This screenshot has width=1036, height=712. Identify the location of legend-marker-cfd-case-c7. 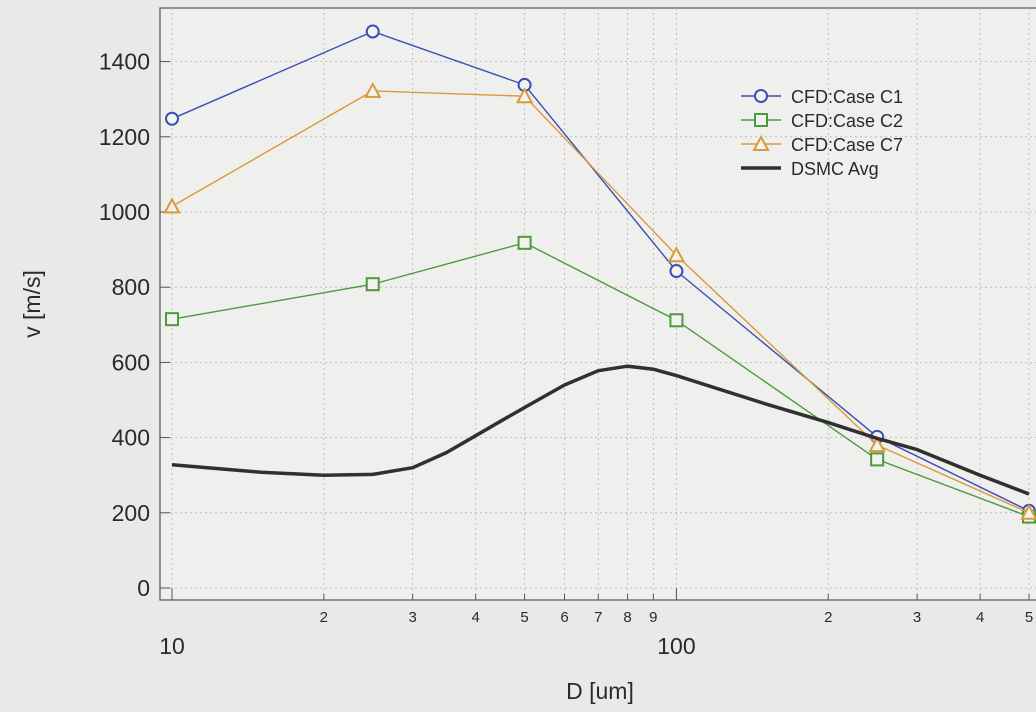
(761, 142).